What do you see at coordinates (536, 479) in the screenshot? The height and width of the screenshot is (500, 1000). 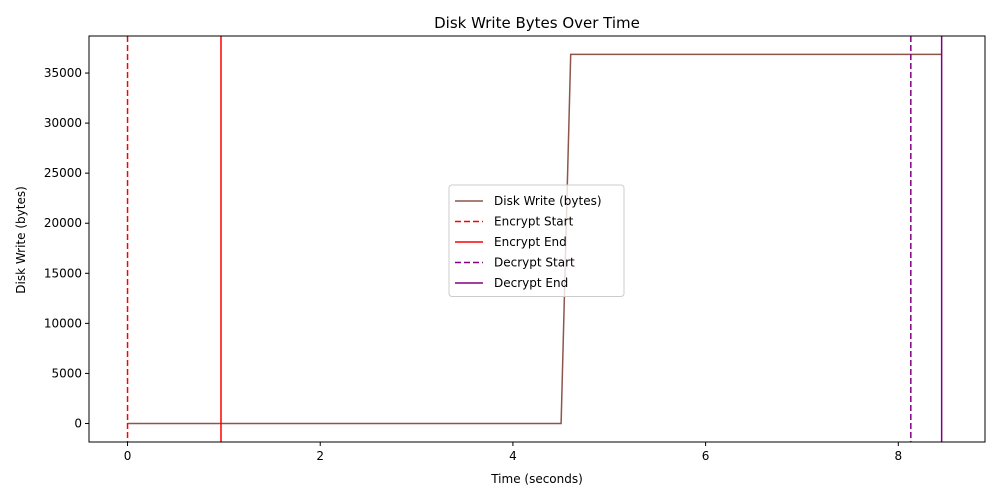 I see `x-axis-title: Time (seconds)` at bounding box center [536, 479].